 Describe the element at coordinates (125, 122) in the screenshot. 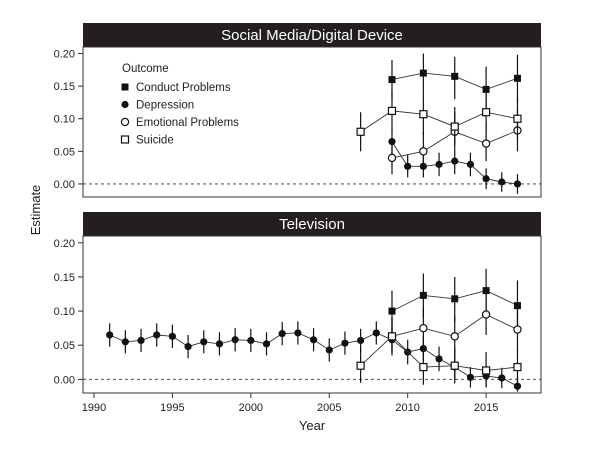

I see `legend-marker-emotional-problems` at that location.